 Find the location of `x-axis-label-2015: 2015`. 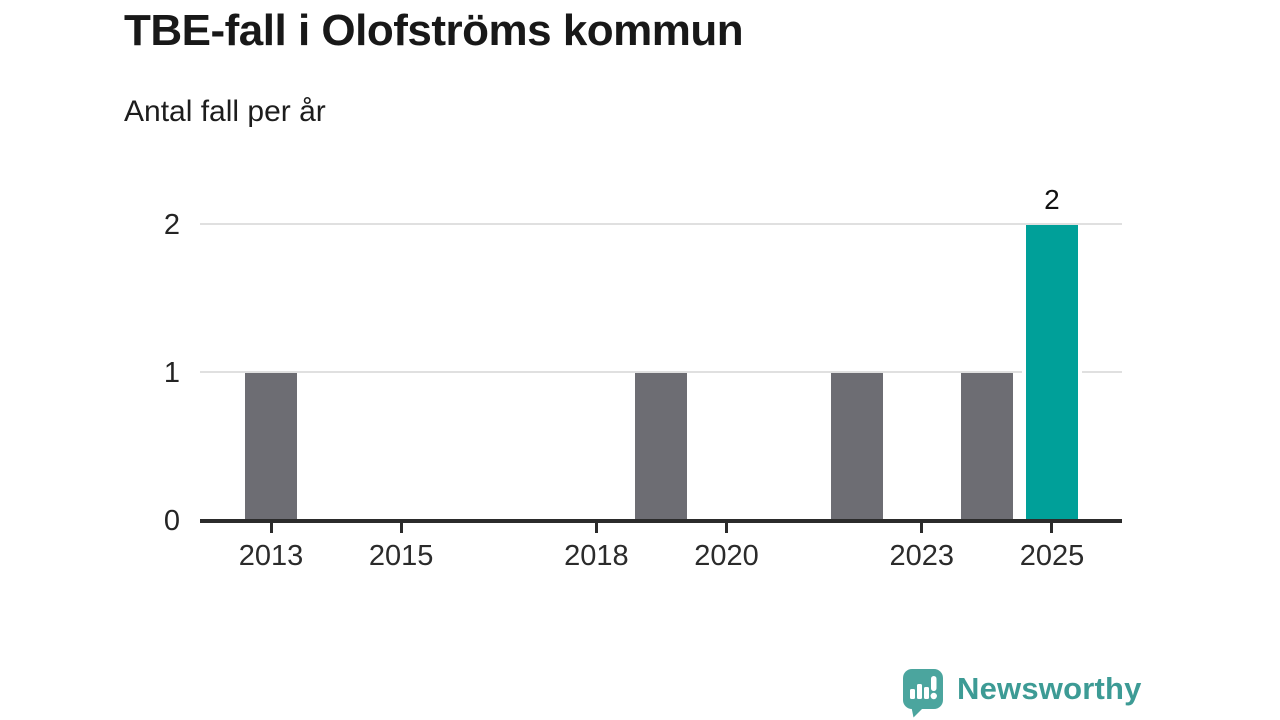

x-axis-label-2015: 2015 is located at coordinates (401, 556).